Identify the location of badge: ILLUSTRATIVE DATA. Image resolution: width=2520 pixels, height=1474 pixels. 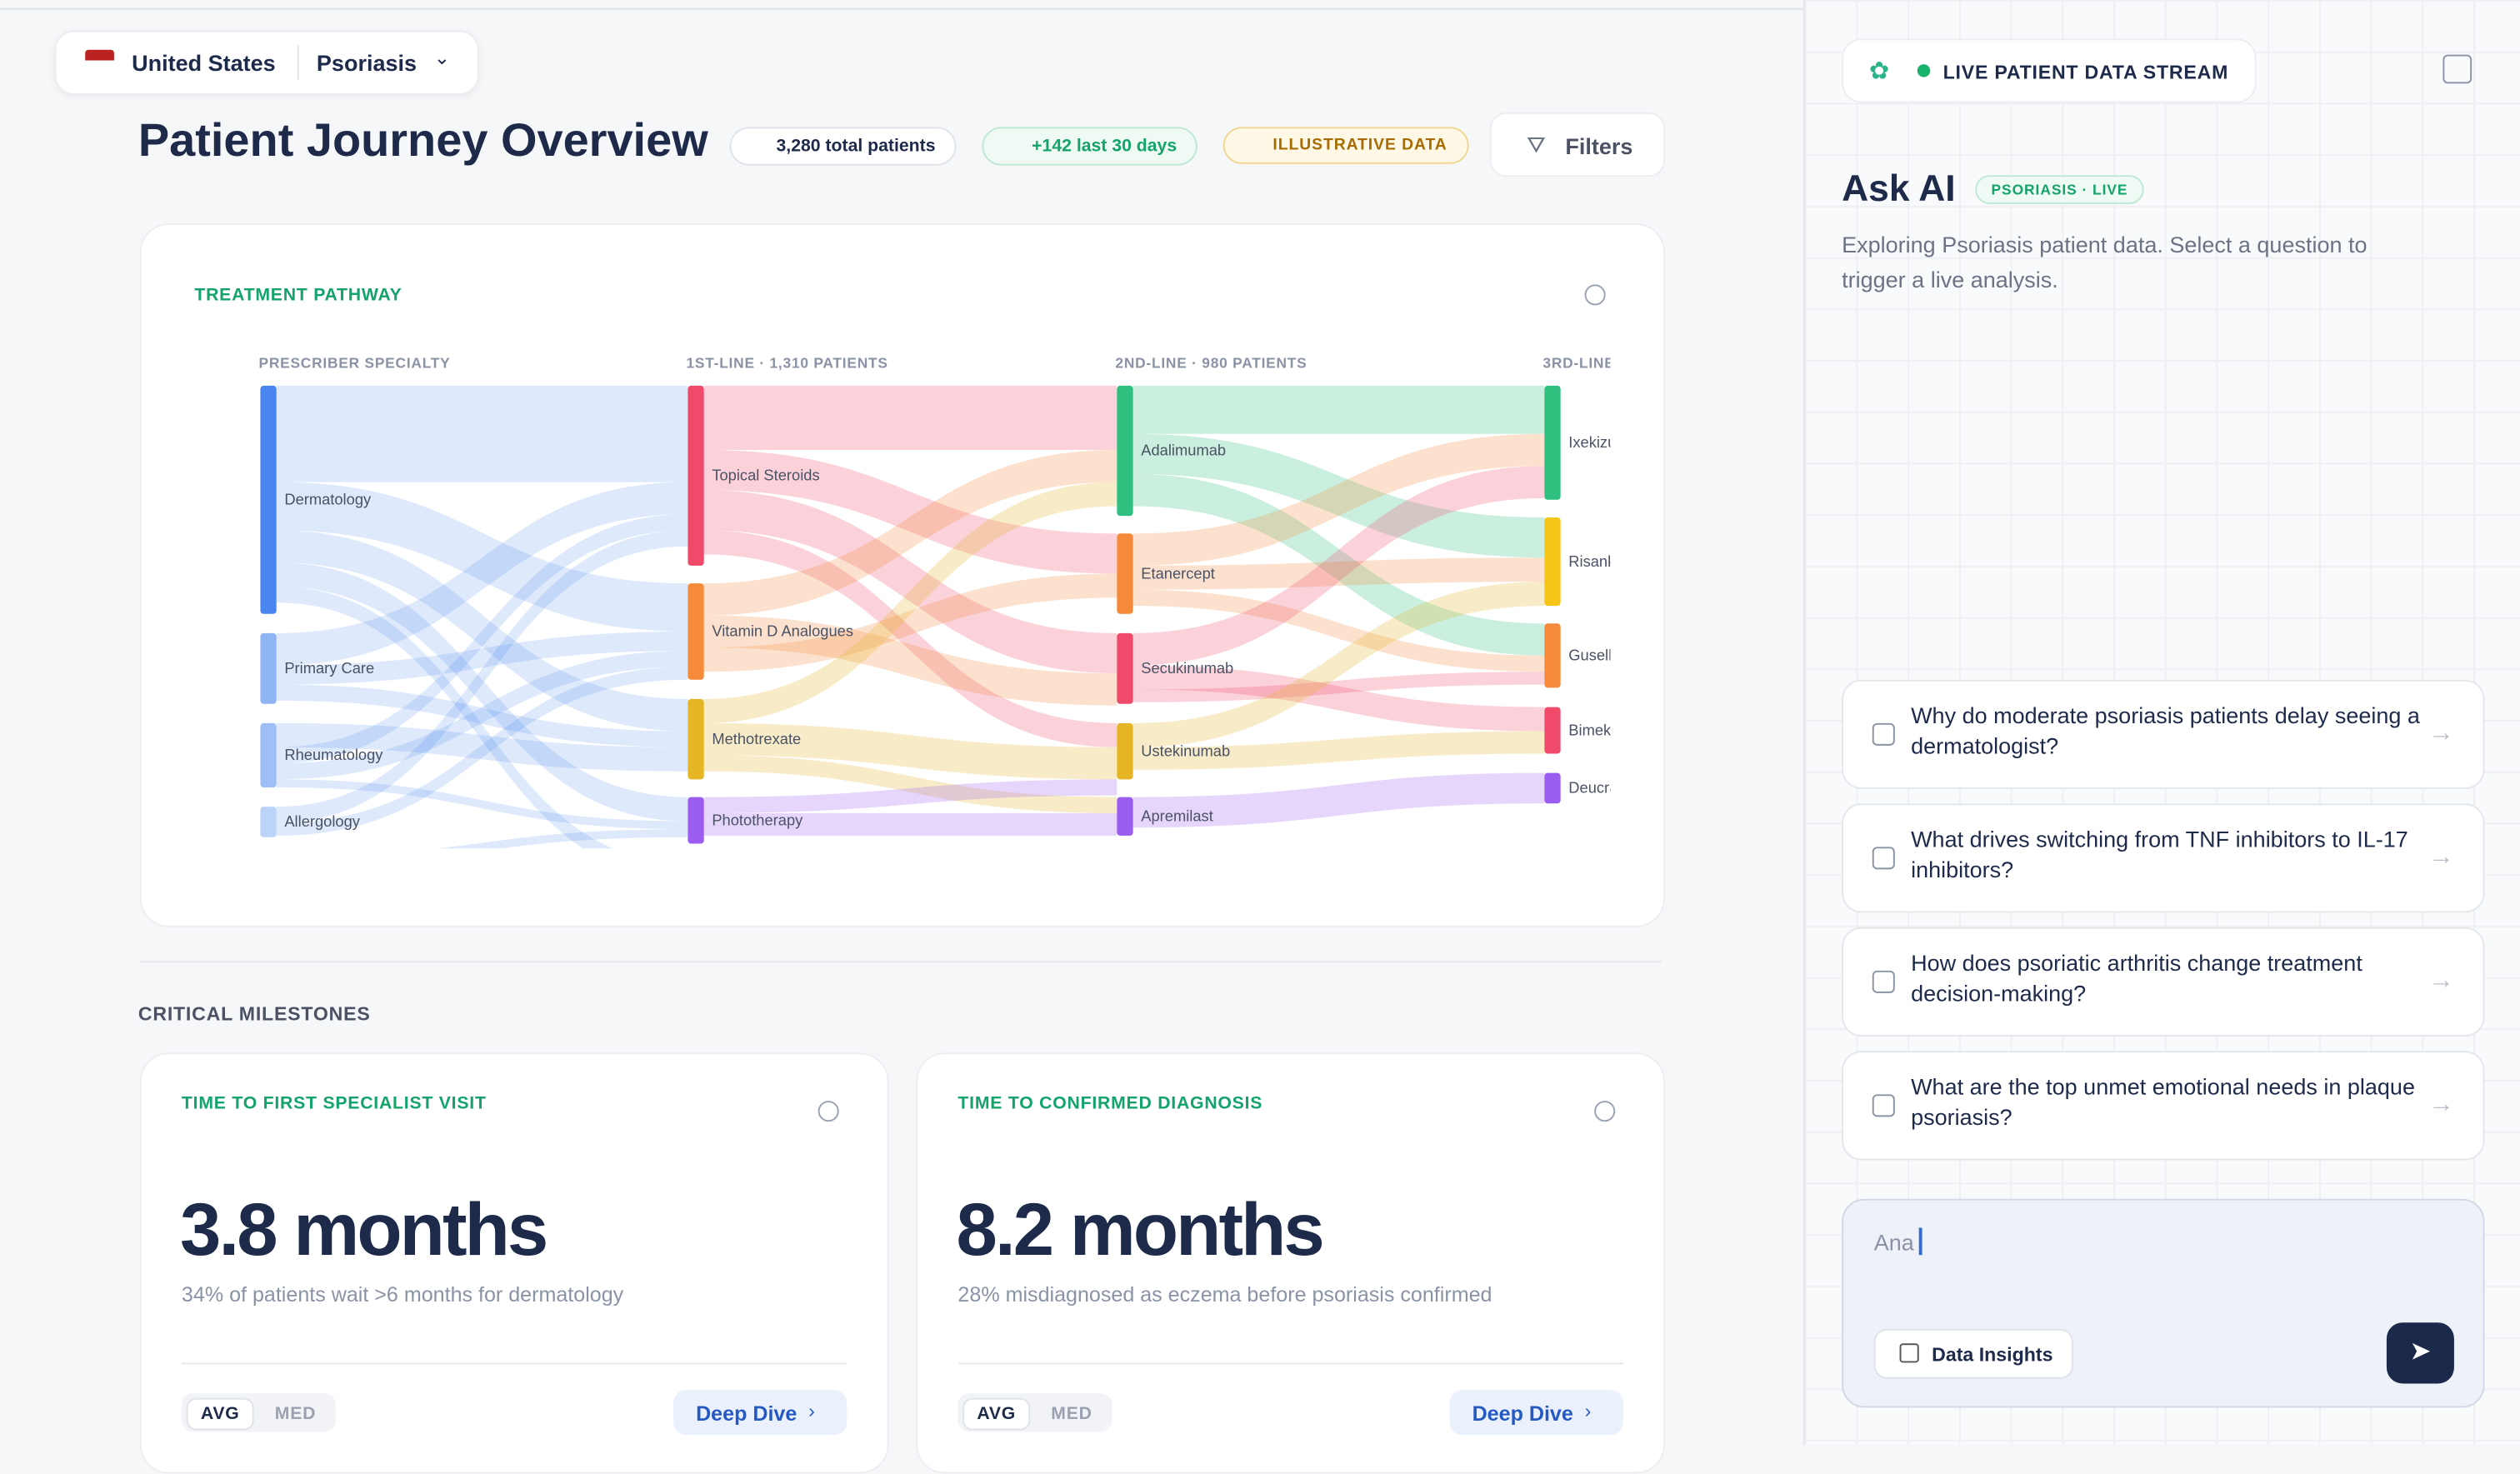
(1345, 145).